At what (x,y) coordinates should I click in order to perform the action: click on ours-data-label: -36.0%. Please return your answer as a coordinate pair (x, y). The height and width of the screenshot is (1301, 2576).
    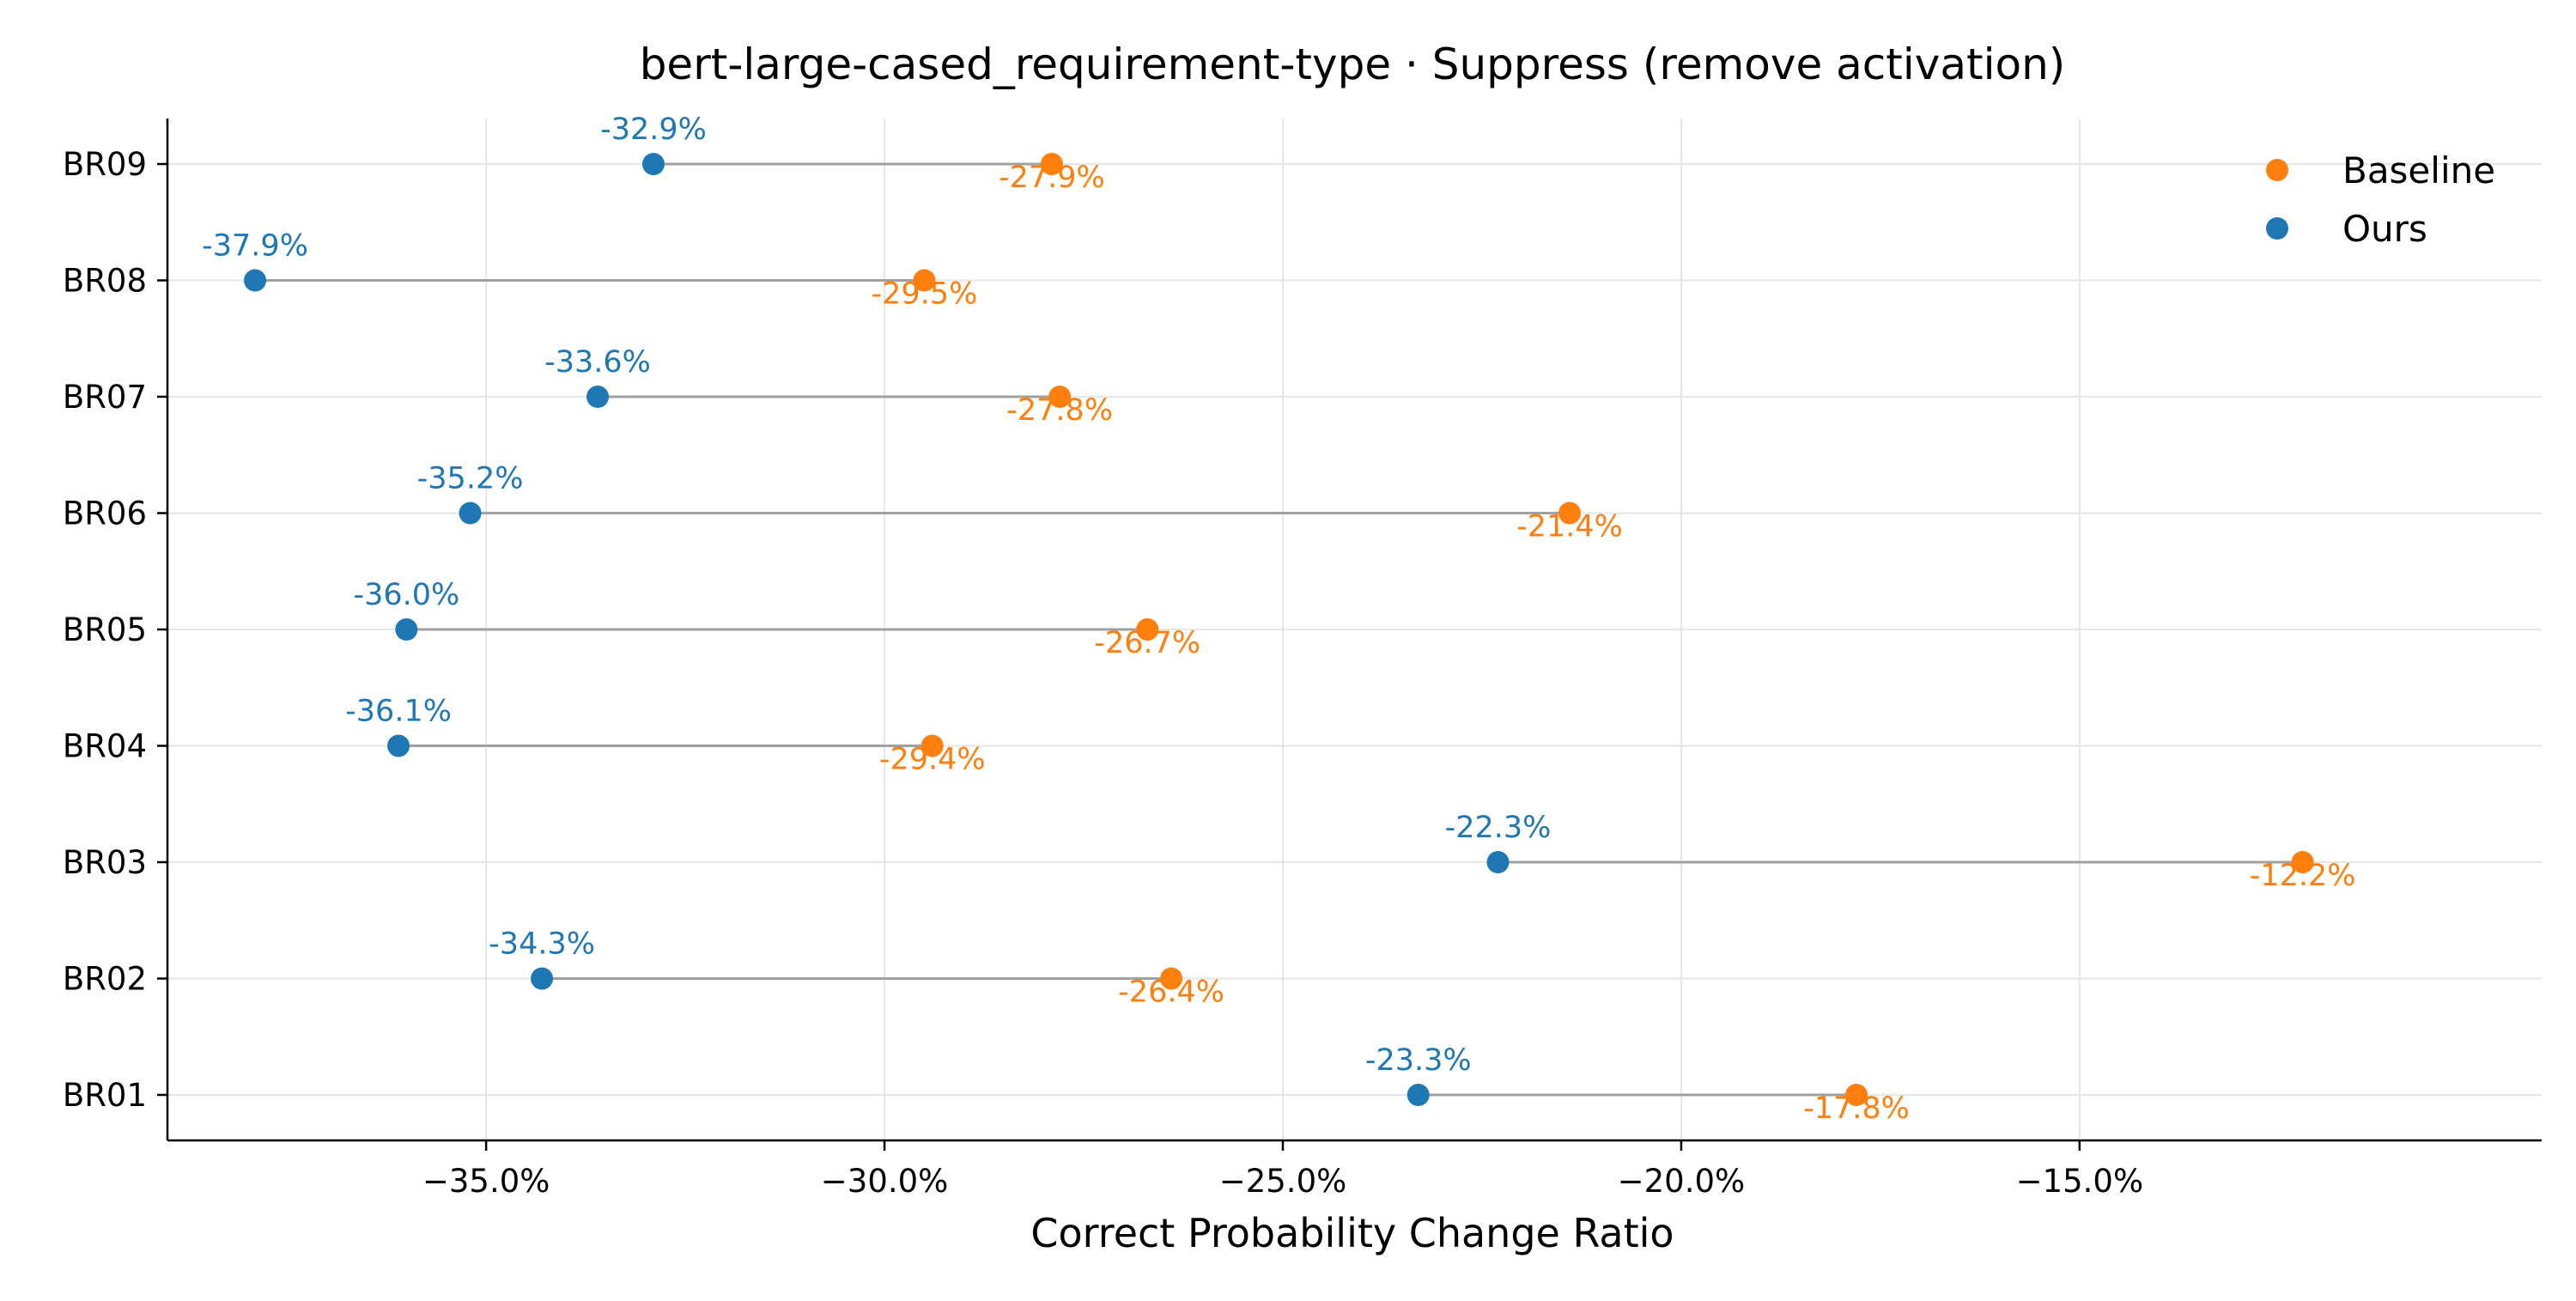
    Looking at the image, I should click on (406, 595).